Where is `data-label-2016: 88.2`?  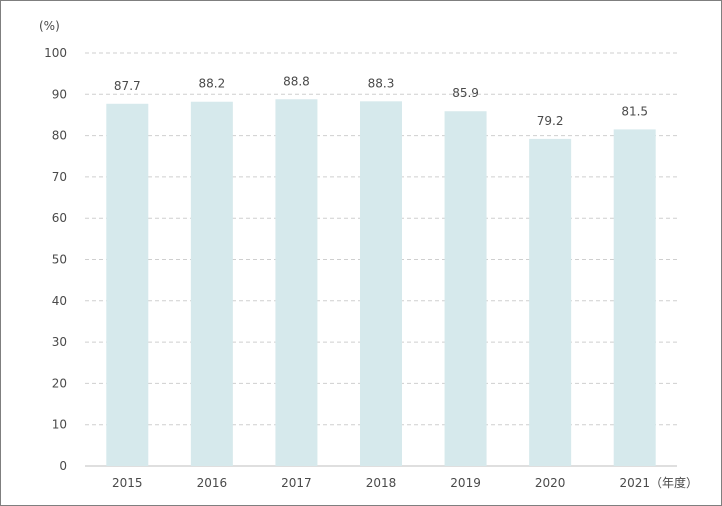 data-label-2016: 88.2 is located at coordinates (211, 84).